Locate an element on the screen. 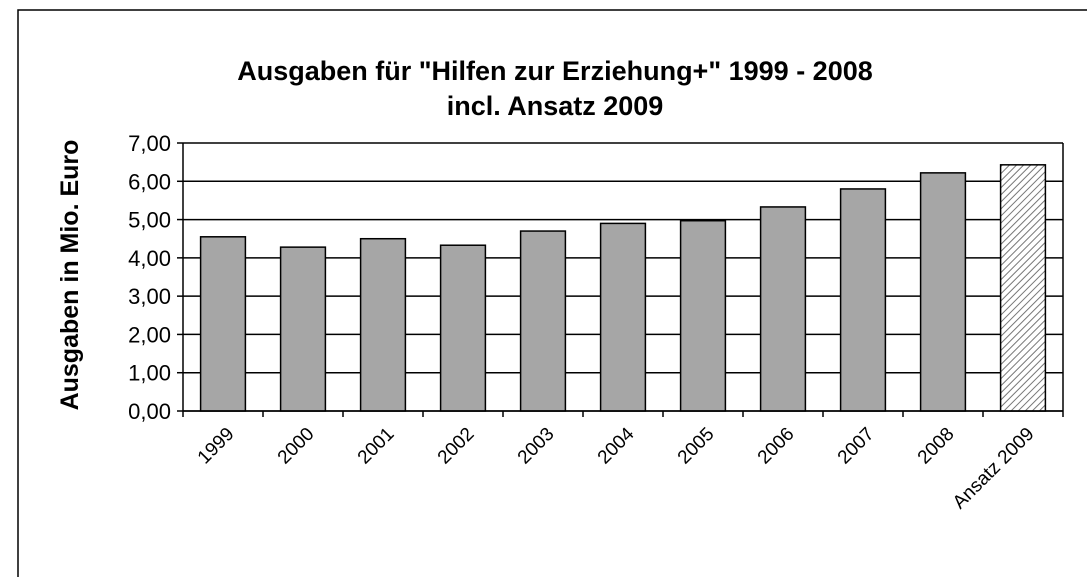 The width and height of the screenshot is (1087, 577). y-tick-label: 7,00 is located at coordinates (149, 143).